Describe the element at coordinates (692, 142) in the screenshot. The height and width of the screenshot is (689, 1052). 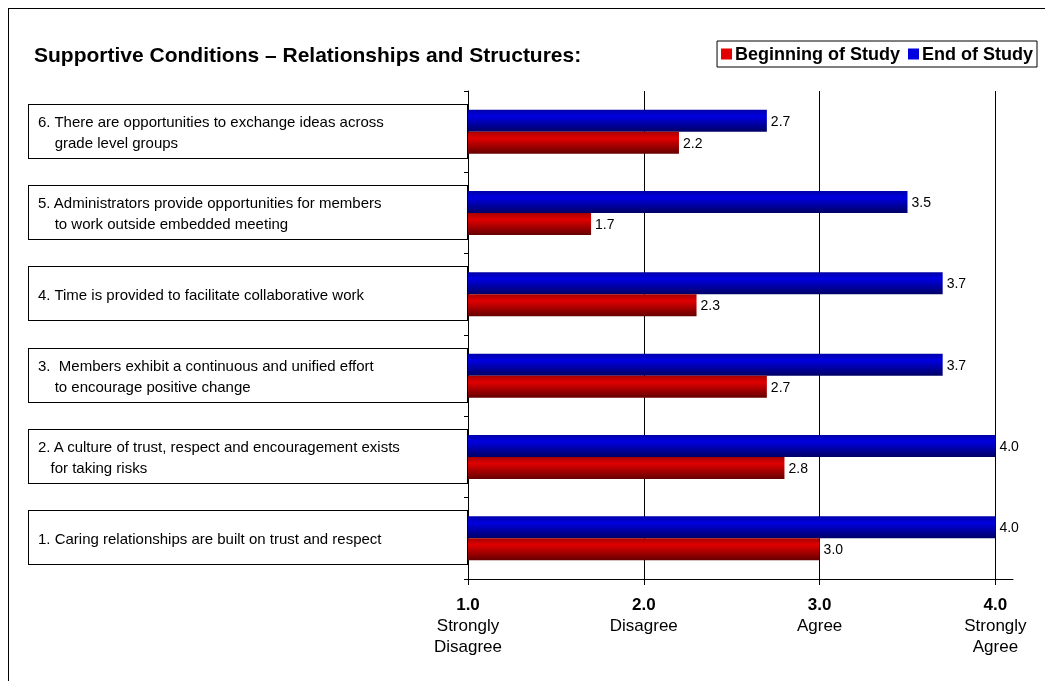
I see `data-label: 2.2` at that location.